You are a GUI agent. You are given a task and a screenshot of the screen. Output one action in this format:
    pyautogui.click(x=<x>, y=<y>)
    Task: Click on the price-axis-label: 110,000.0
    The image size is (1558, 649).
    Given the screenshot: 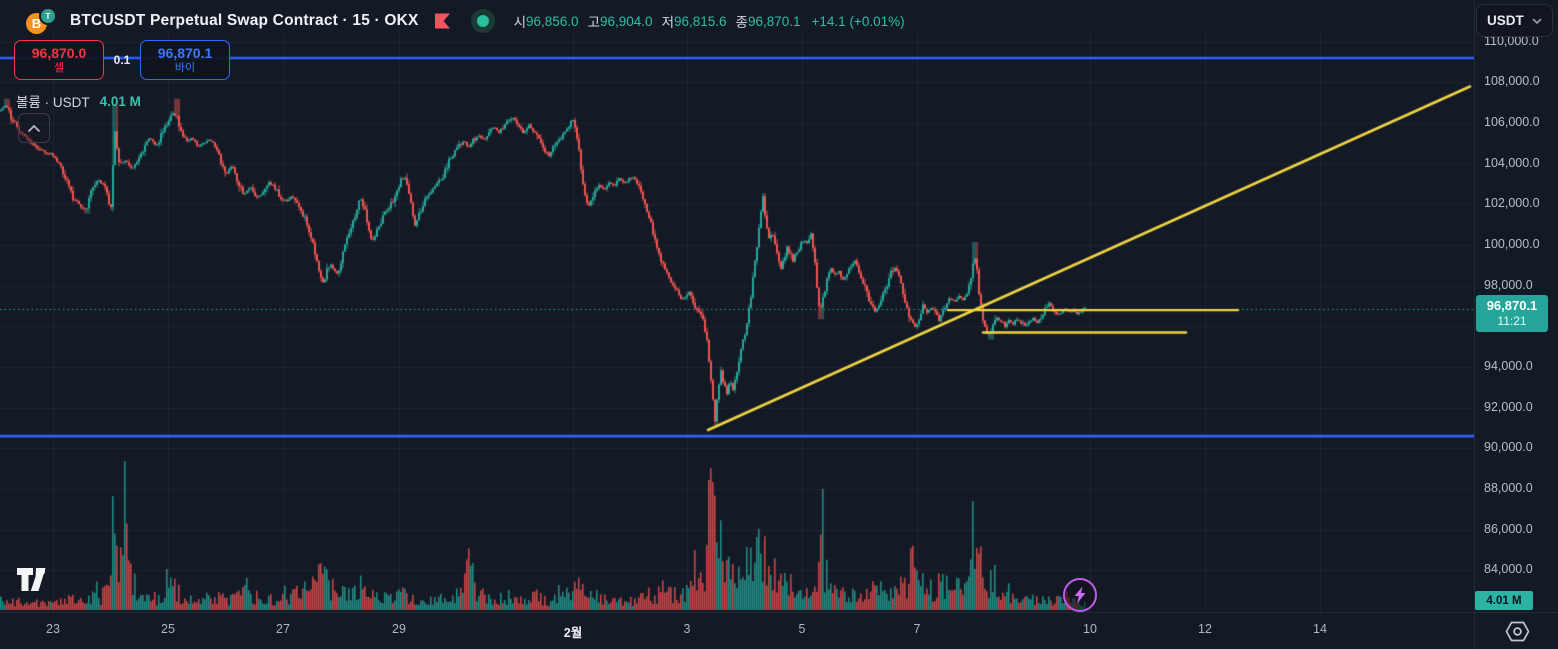 What is the action you would take?
    pyautogui.click(x=1511, y=40)
    